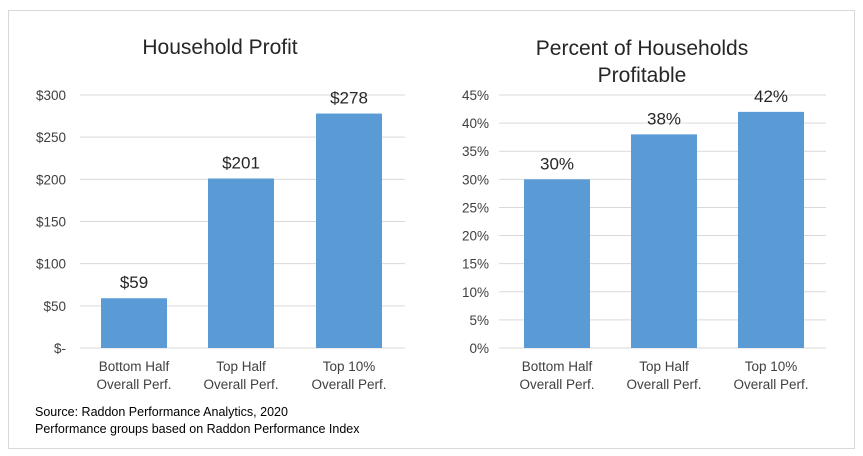 Image resolution: width=863 pixels, height=456 pixels. Describe the element at coordinates (54, 306) in the screenshot. I see `y-tick-label: $50` at that location.